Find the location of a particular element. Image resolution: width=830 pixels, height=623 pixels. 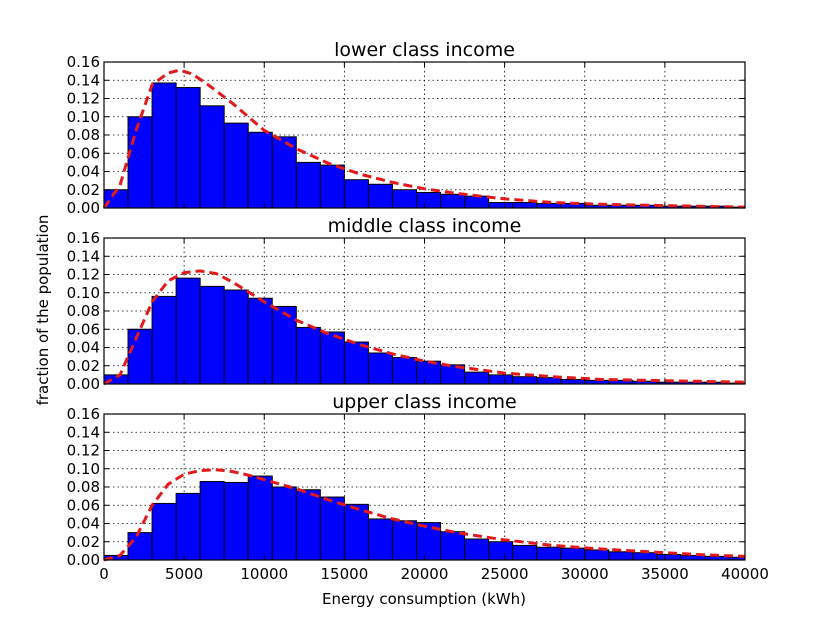

x-tick-label: 25000 is located at coordinates (505, 574).